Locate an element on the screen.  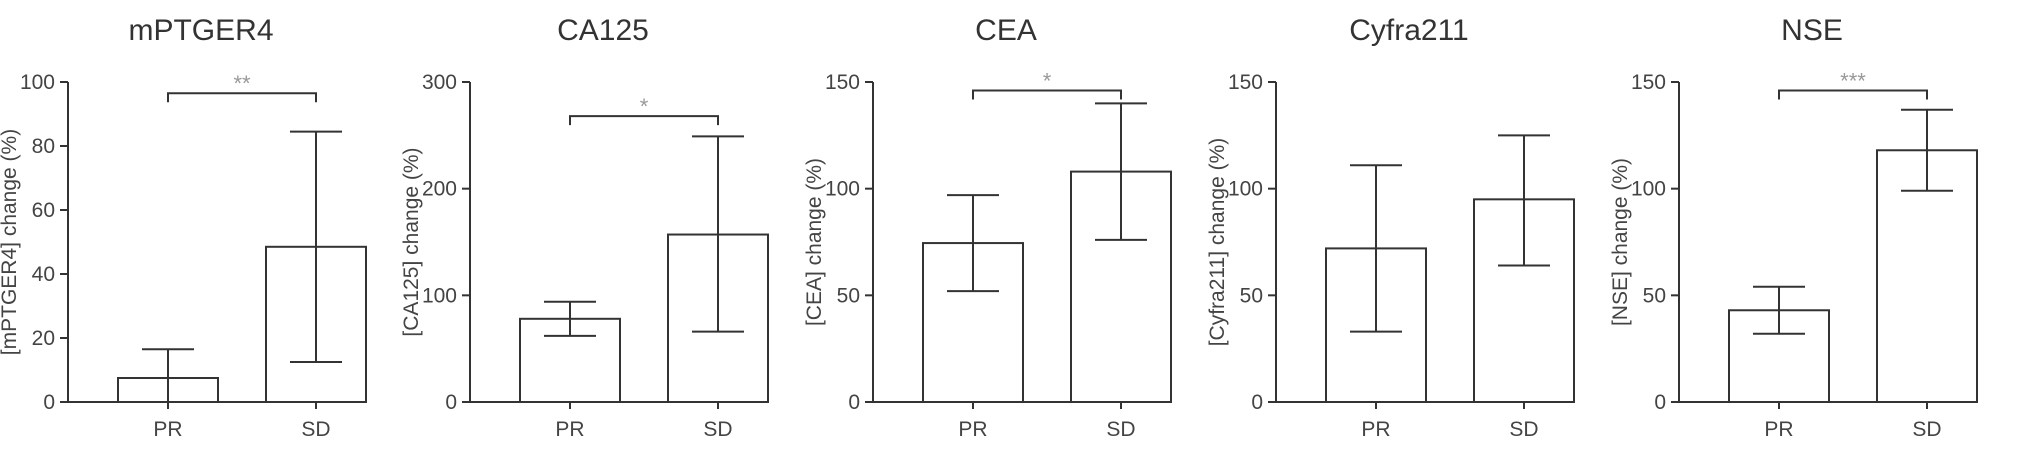
y-axis-label: [CA125] change (%) is located at coordinates (411, 241).